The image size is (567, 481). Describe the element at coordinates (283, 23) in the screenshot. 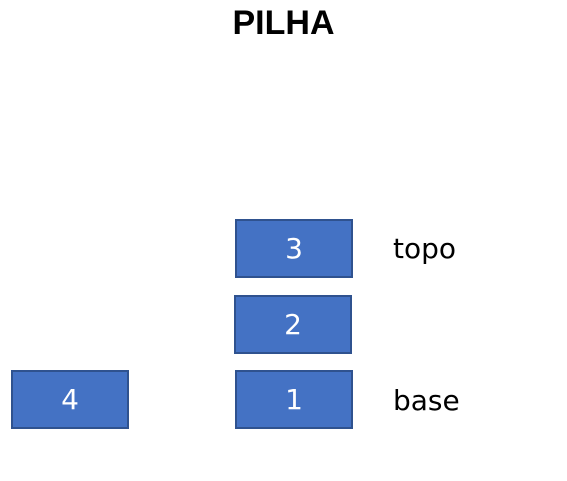

I see `diagram-title: PILHA` at that location.